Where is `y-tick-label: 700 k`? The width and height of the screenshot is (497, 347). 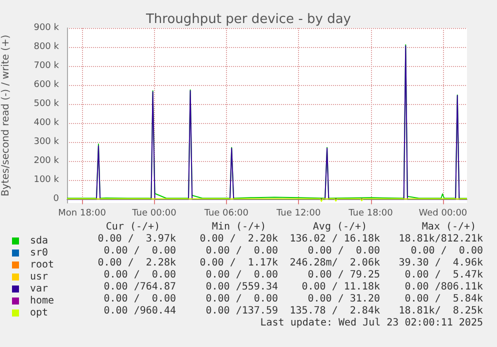
y-tick-label: 700 k is located at coordinates (47, 66).